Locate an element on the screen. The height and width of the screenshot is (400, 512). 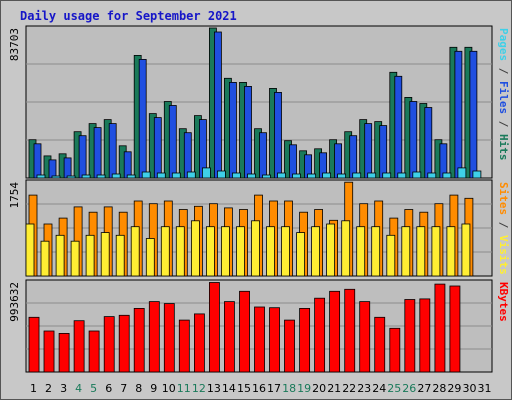
x-tick-day-8: 8 is located at coordinates (138, 388).